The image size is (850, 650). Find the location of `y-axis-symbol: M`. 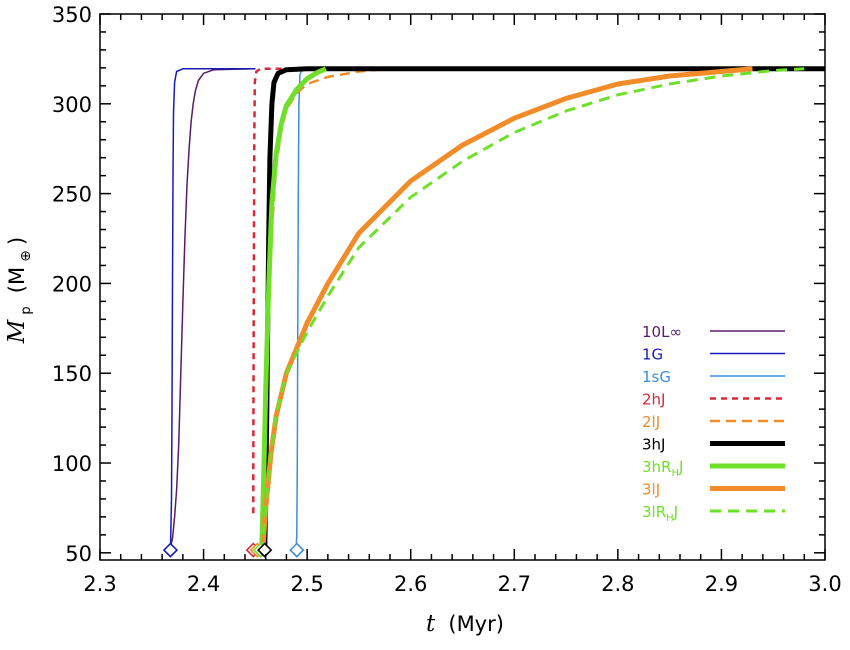

y-axis-symbol: M is located at coordinates (17, 331).